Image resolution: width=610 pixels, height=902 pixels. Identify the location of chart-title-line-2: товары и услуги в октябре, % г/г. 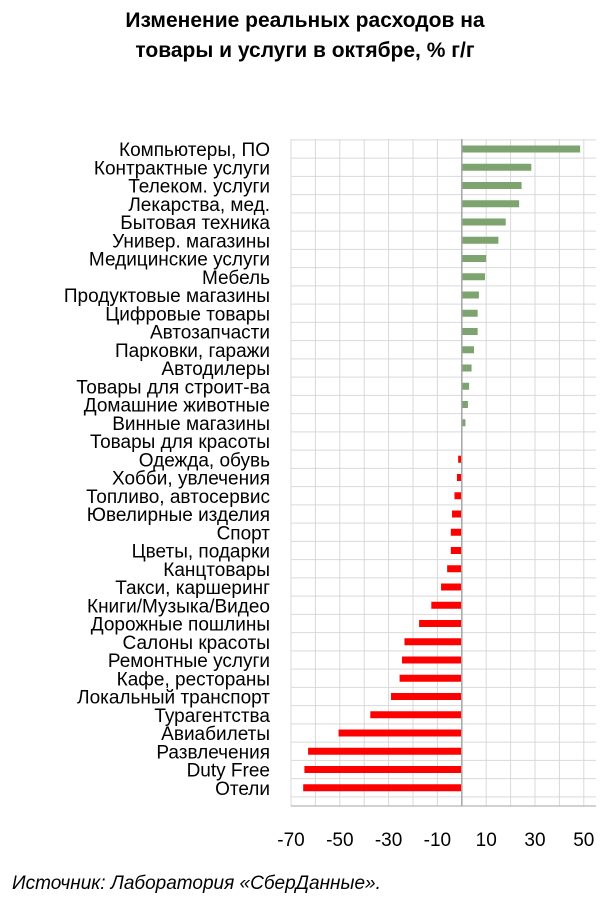
(305, 50).